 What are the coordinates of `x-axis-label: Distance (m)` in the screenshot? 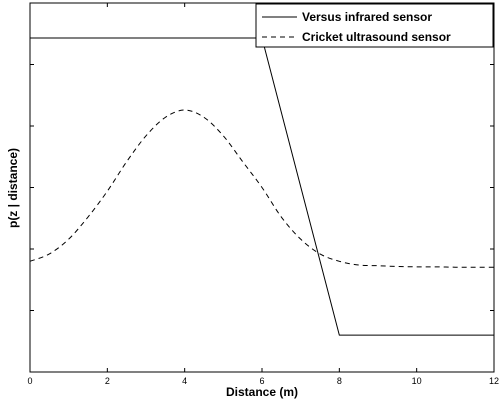 It's located at (262, 392).